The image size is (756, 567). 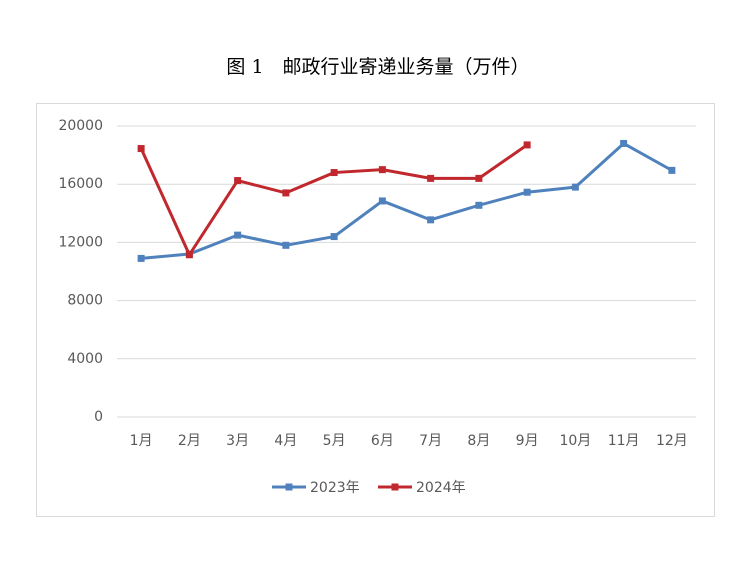 I want to click on y-tick-label: 4000, so click(x=85, y=359).